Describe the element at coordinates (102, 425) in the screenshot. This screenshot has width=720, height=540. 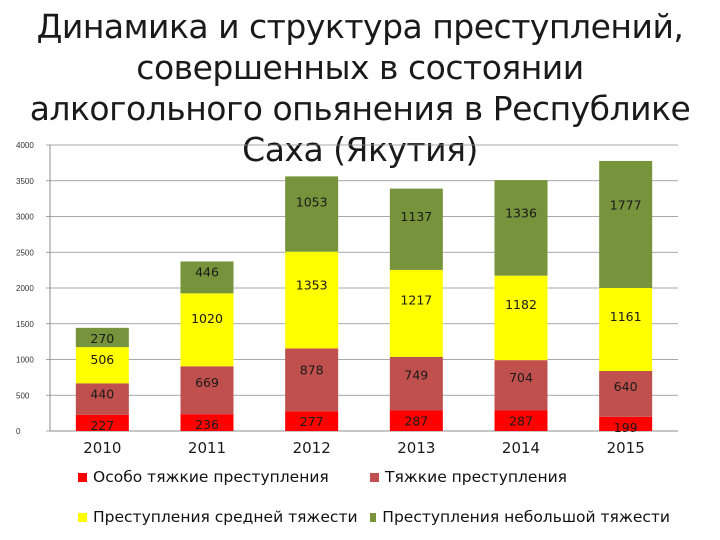
I see `data-label: 227` at that location.